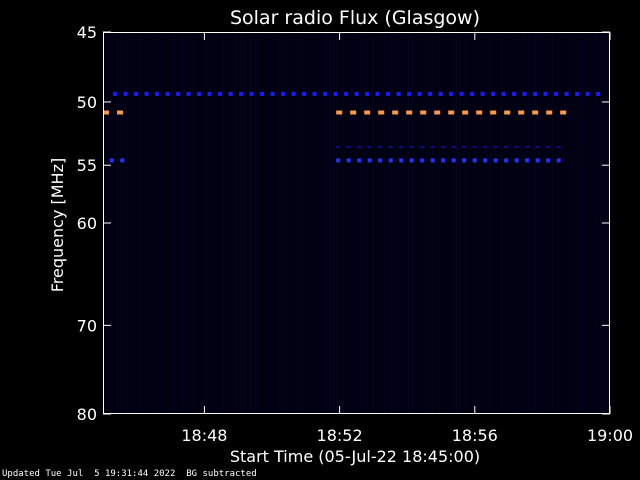 This screenshot has width=640, height=480. I want to click on y-tick-label: 50, so click(87, 102).